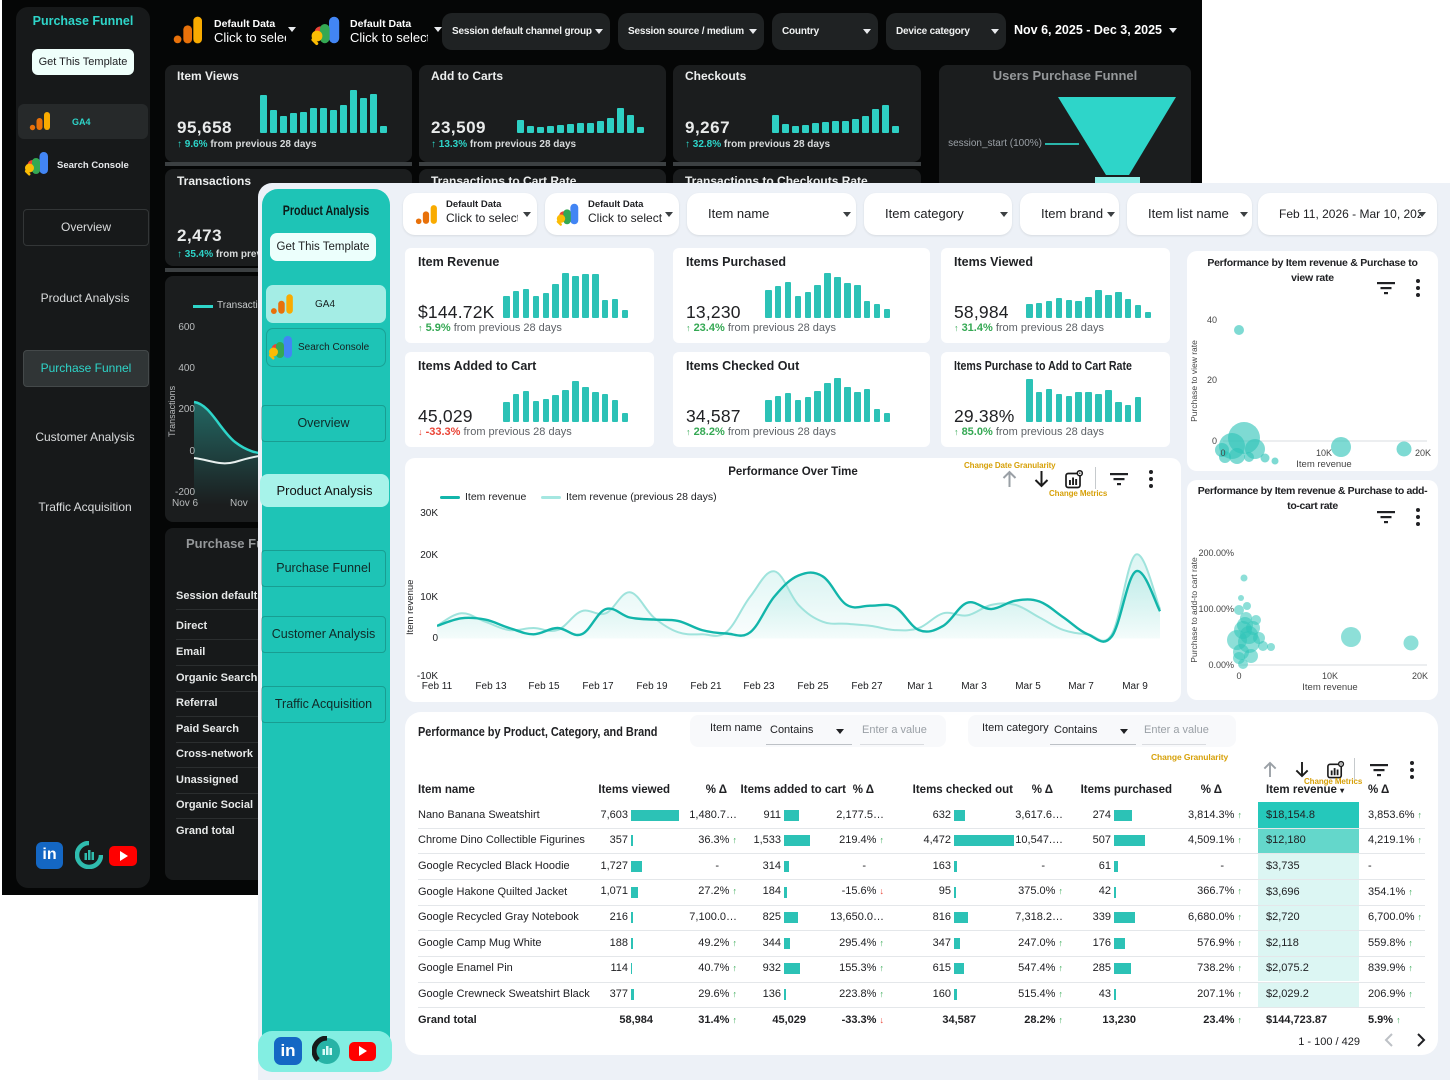 Image resolution: width=1450 pixels, height=1080 pixels. I want to click on svg-text: Purchase to add-to cart rate, so click(1194, 610).